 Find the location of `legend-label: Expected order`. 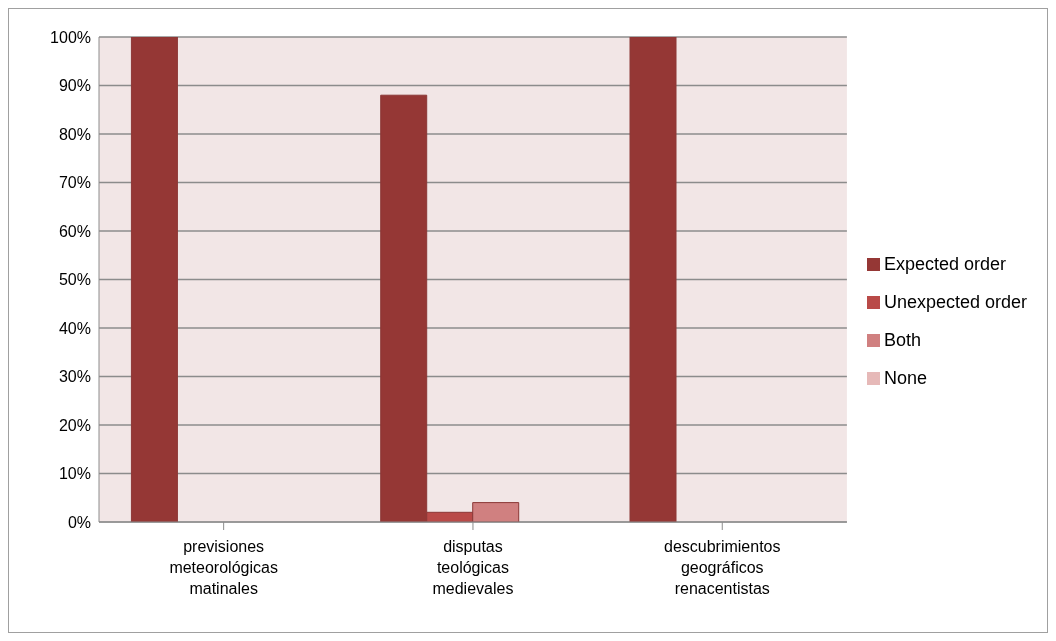

legend-label: Expected order is located at coordinates (944, 263).